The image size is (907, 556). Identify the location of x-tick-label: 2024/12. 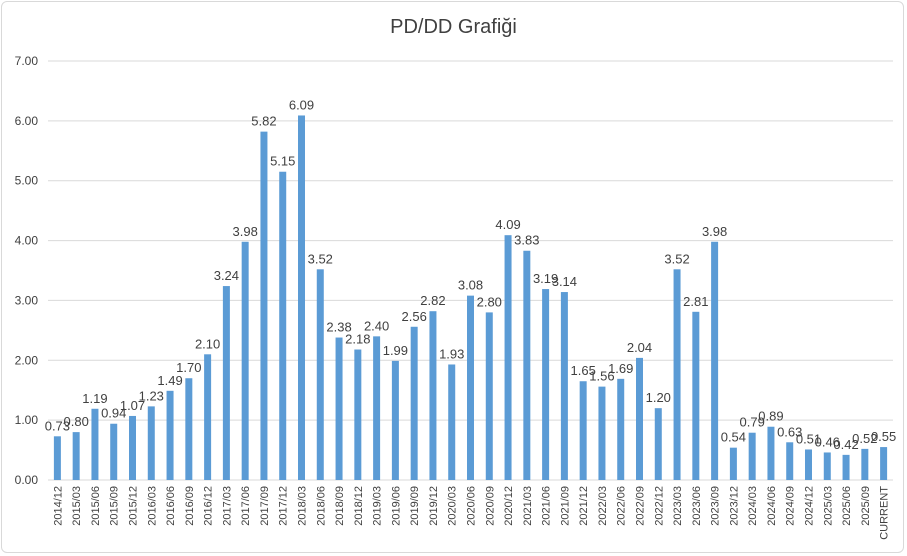
(810, 506).